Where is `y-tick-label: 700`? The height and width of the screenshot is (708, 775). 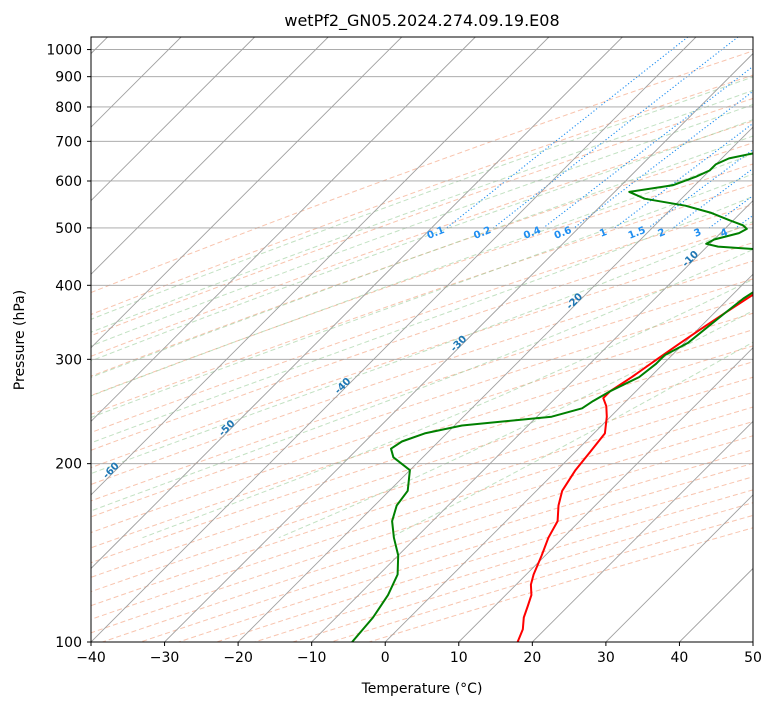 y-tick-label: 700 is located at coordinates (68, 142).